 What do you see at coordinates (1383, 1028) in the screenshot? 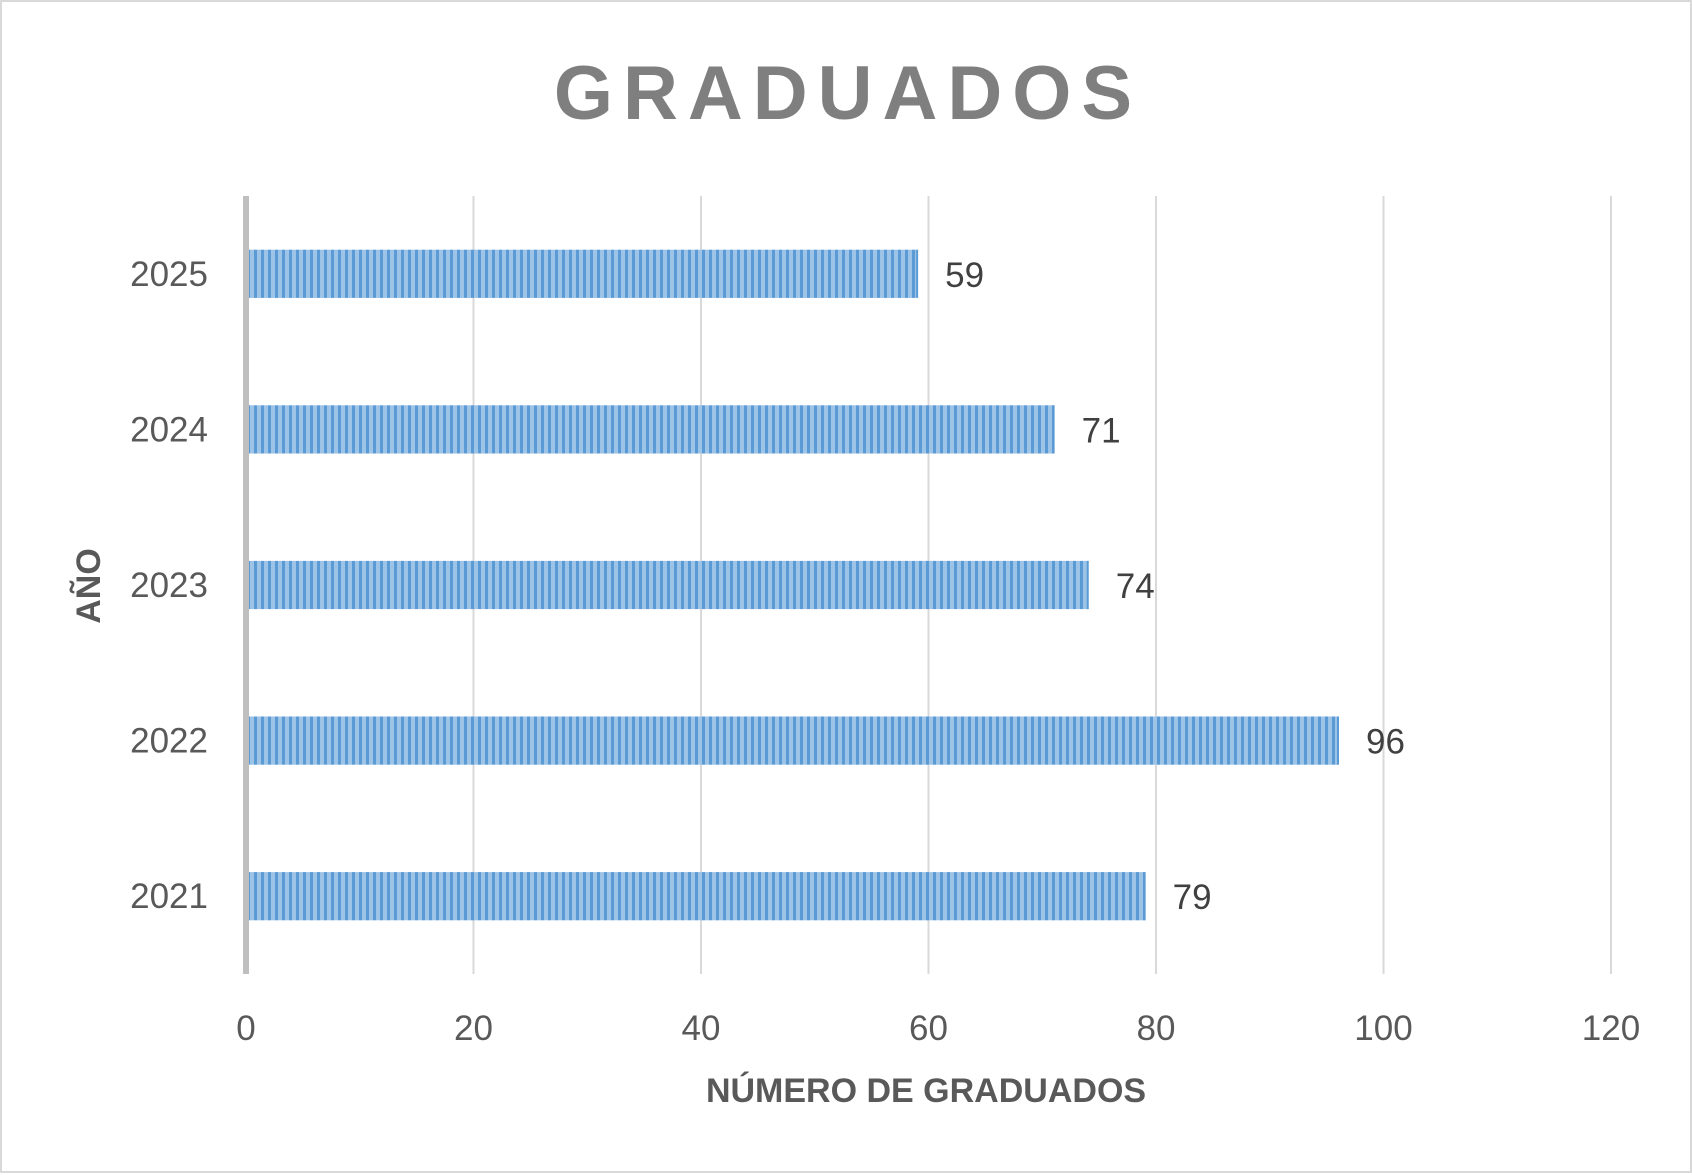
I see `x-tick-label: 100` at bounding box center [1383, 1028].